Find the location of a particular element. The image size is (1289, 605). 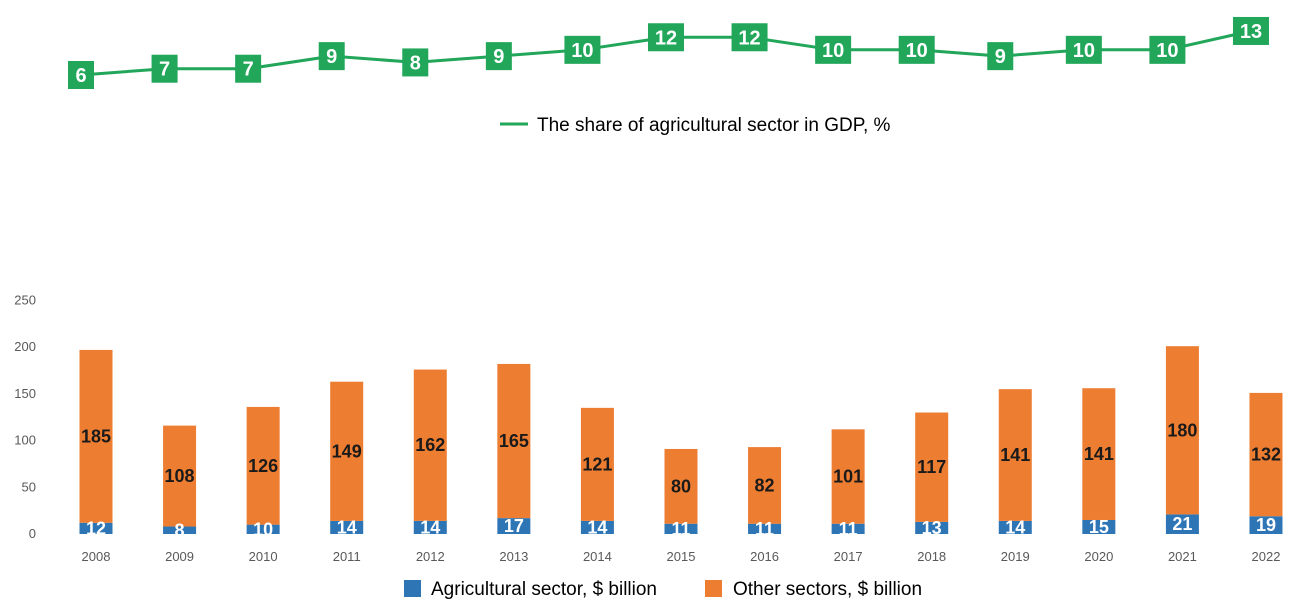

y-tick-label: 100 is located at coordinates (25, 440).